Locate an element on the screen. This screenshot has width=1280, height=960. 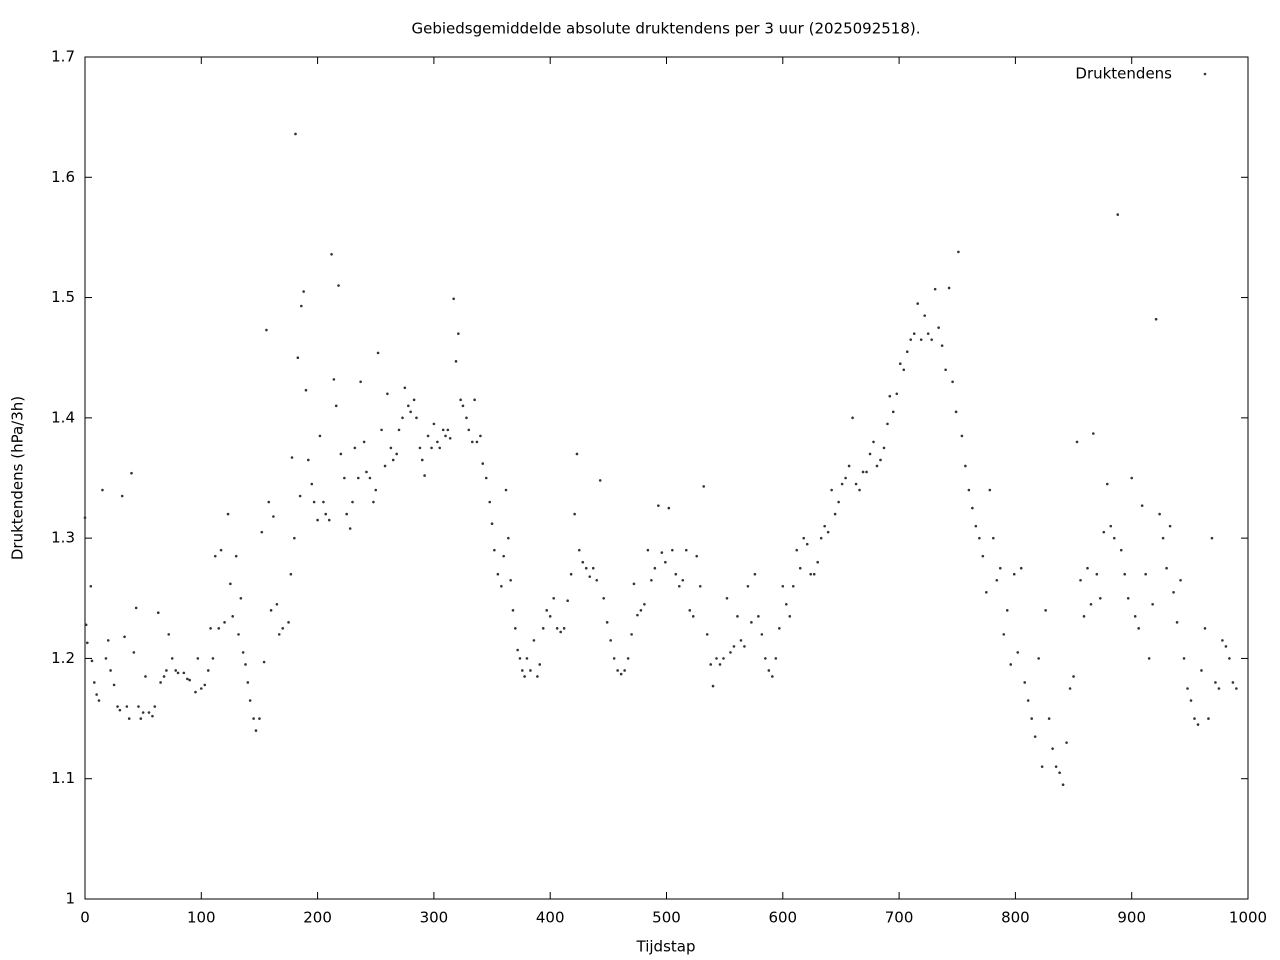
x-tick-label: 600 is located at coordinates (782, 918).